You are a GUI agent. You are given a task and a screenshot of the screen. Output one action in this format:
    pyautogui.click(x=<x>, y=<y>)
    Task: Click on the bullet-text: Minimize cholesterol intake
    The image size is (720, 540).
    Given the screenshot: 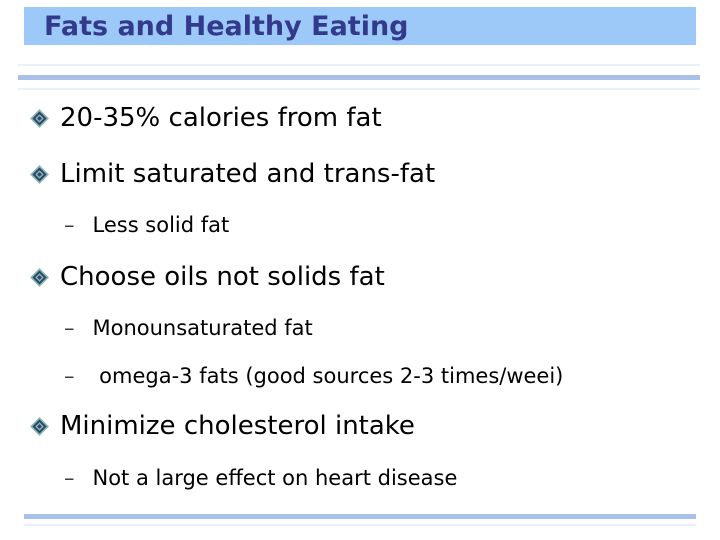 What is the action you would take?
    pyautogui.click(x=237, y=426)
    